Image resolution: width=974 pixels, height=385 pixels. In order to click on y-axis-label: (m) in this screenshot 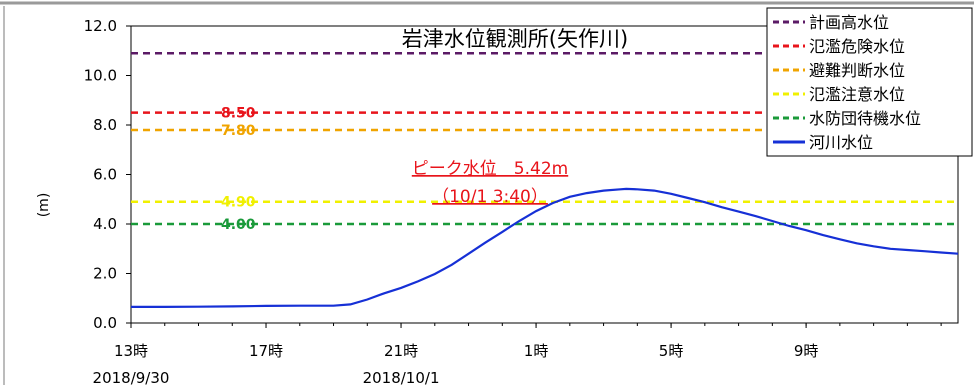, I will do `click(44, 205)`.